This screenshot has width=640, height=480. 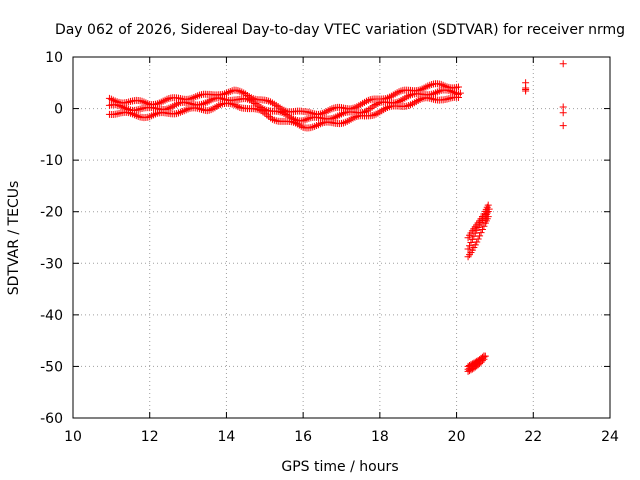 I want to click on x-tick-label: 14, so click(x=227, y=437).